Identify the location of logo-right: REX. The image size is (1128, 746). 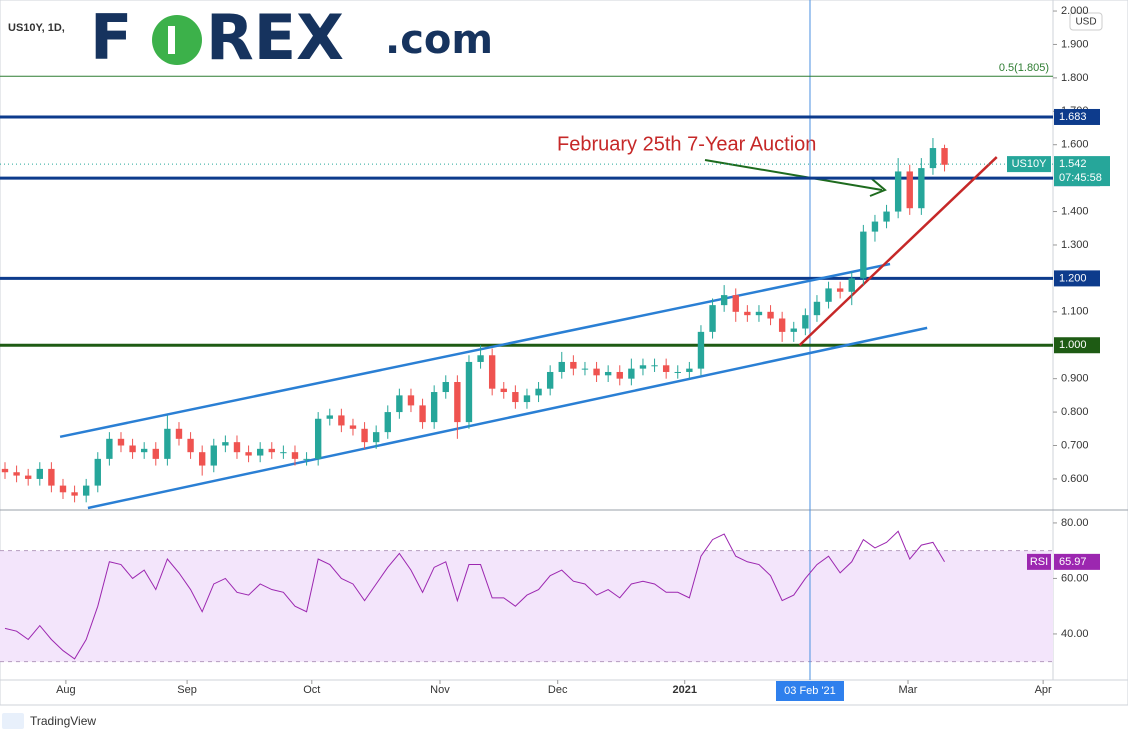
(275, 37).